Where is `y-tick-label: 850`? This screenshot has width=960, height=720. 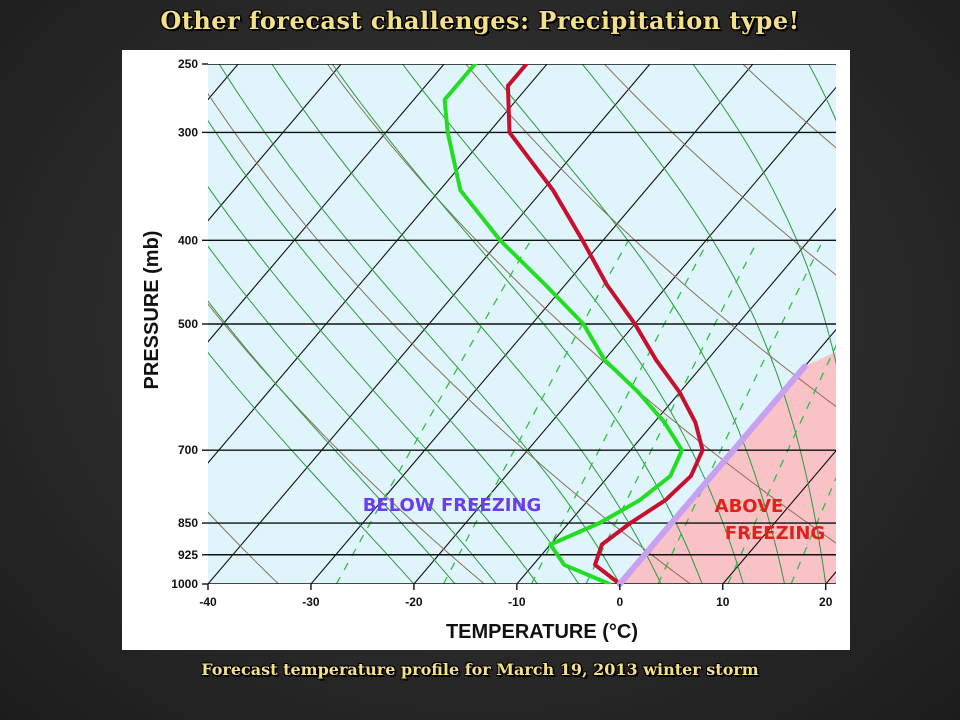
y-tick-label: 850 is located at coordinates (188, 523).